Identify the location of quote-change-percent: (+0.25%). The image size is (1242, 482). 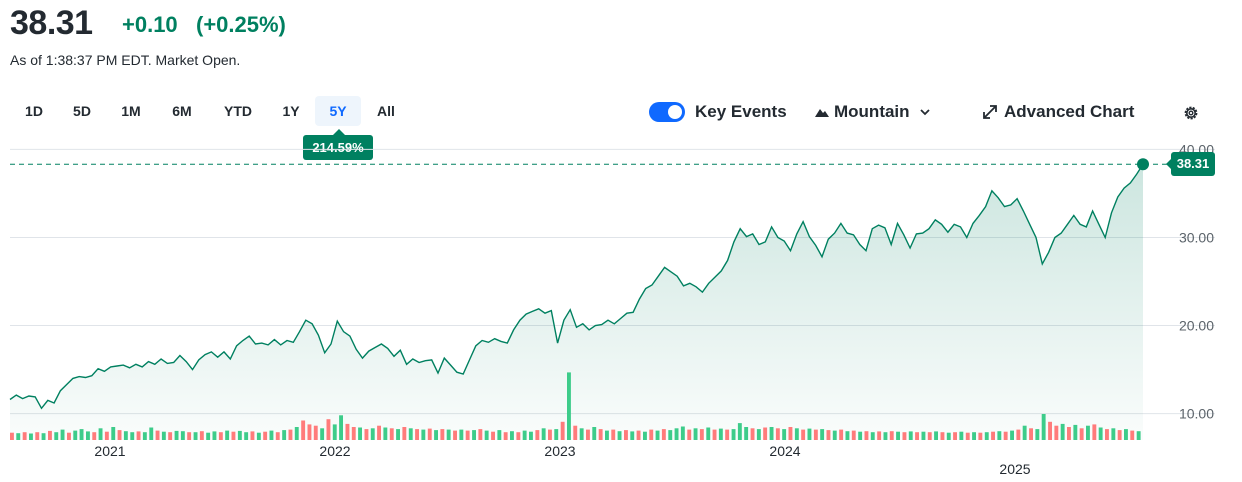
(241, 24).